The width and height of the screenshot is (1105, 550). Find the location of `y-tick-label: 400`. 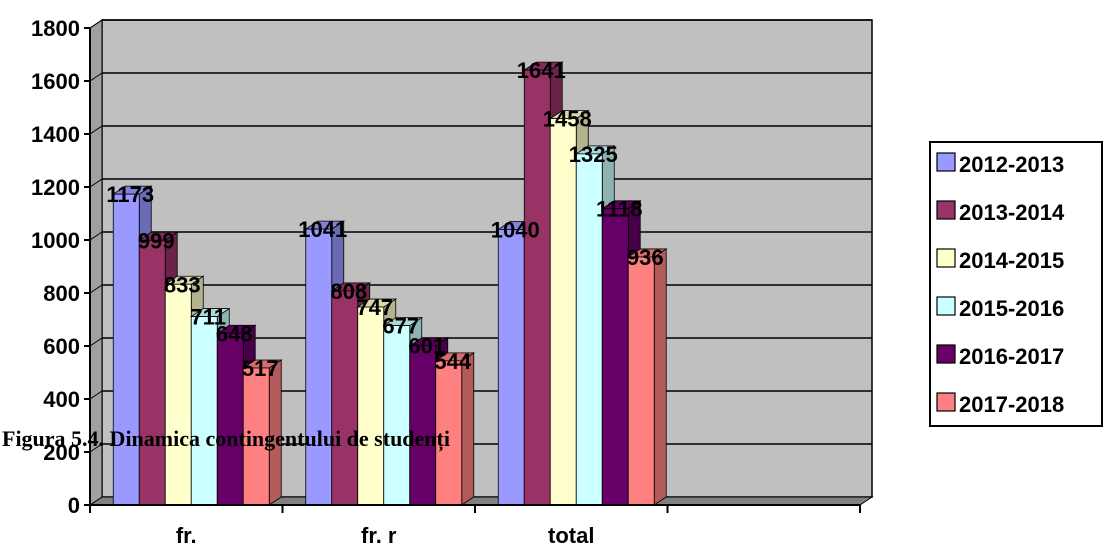

y-tick-label: 400 is located at coordinates (61, 399).